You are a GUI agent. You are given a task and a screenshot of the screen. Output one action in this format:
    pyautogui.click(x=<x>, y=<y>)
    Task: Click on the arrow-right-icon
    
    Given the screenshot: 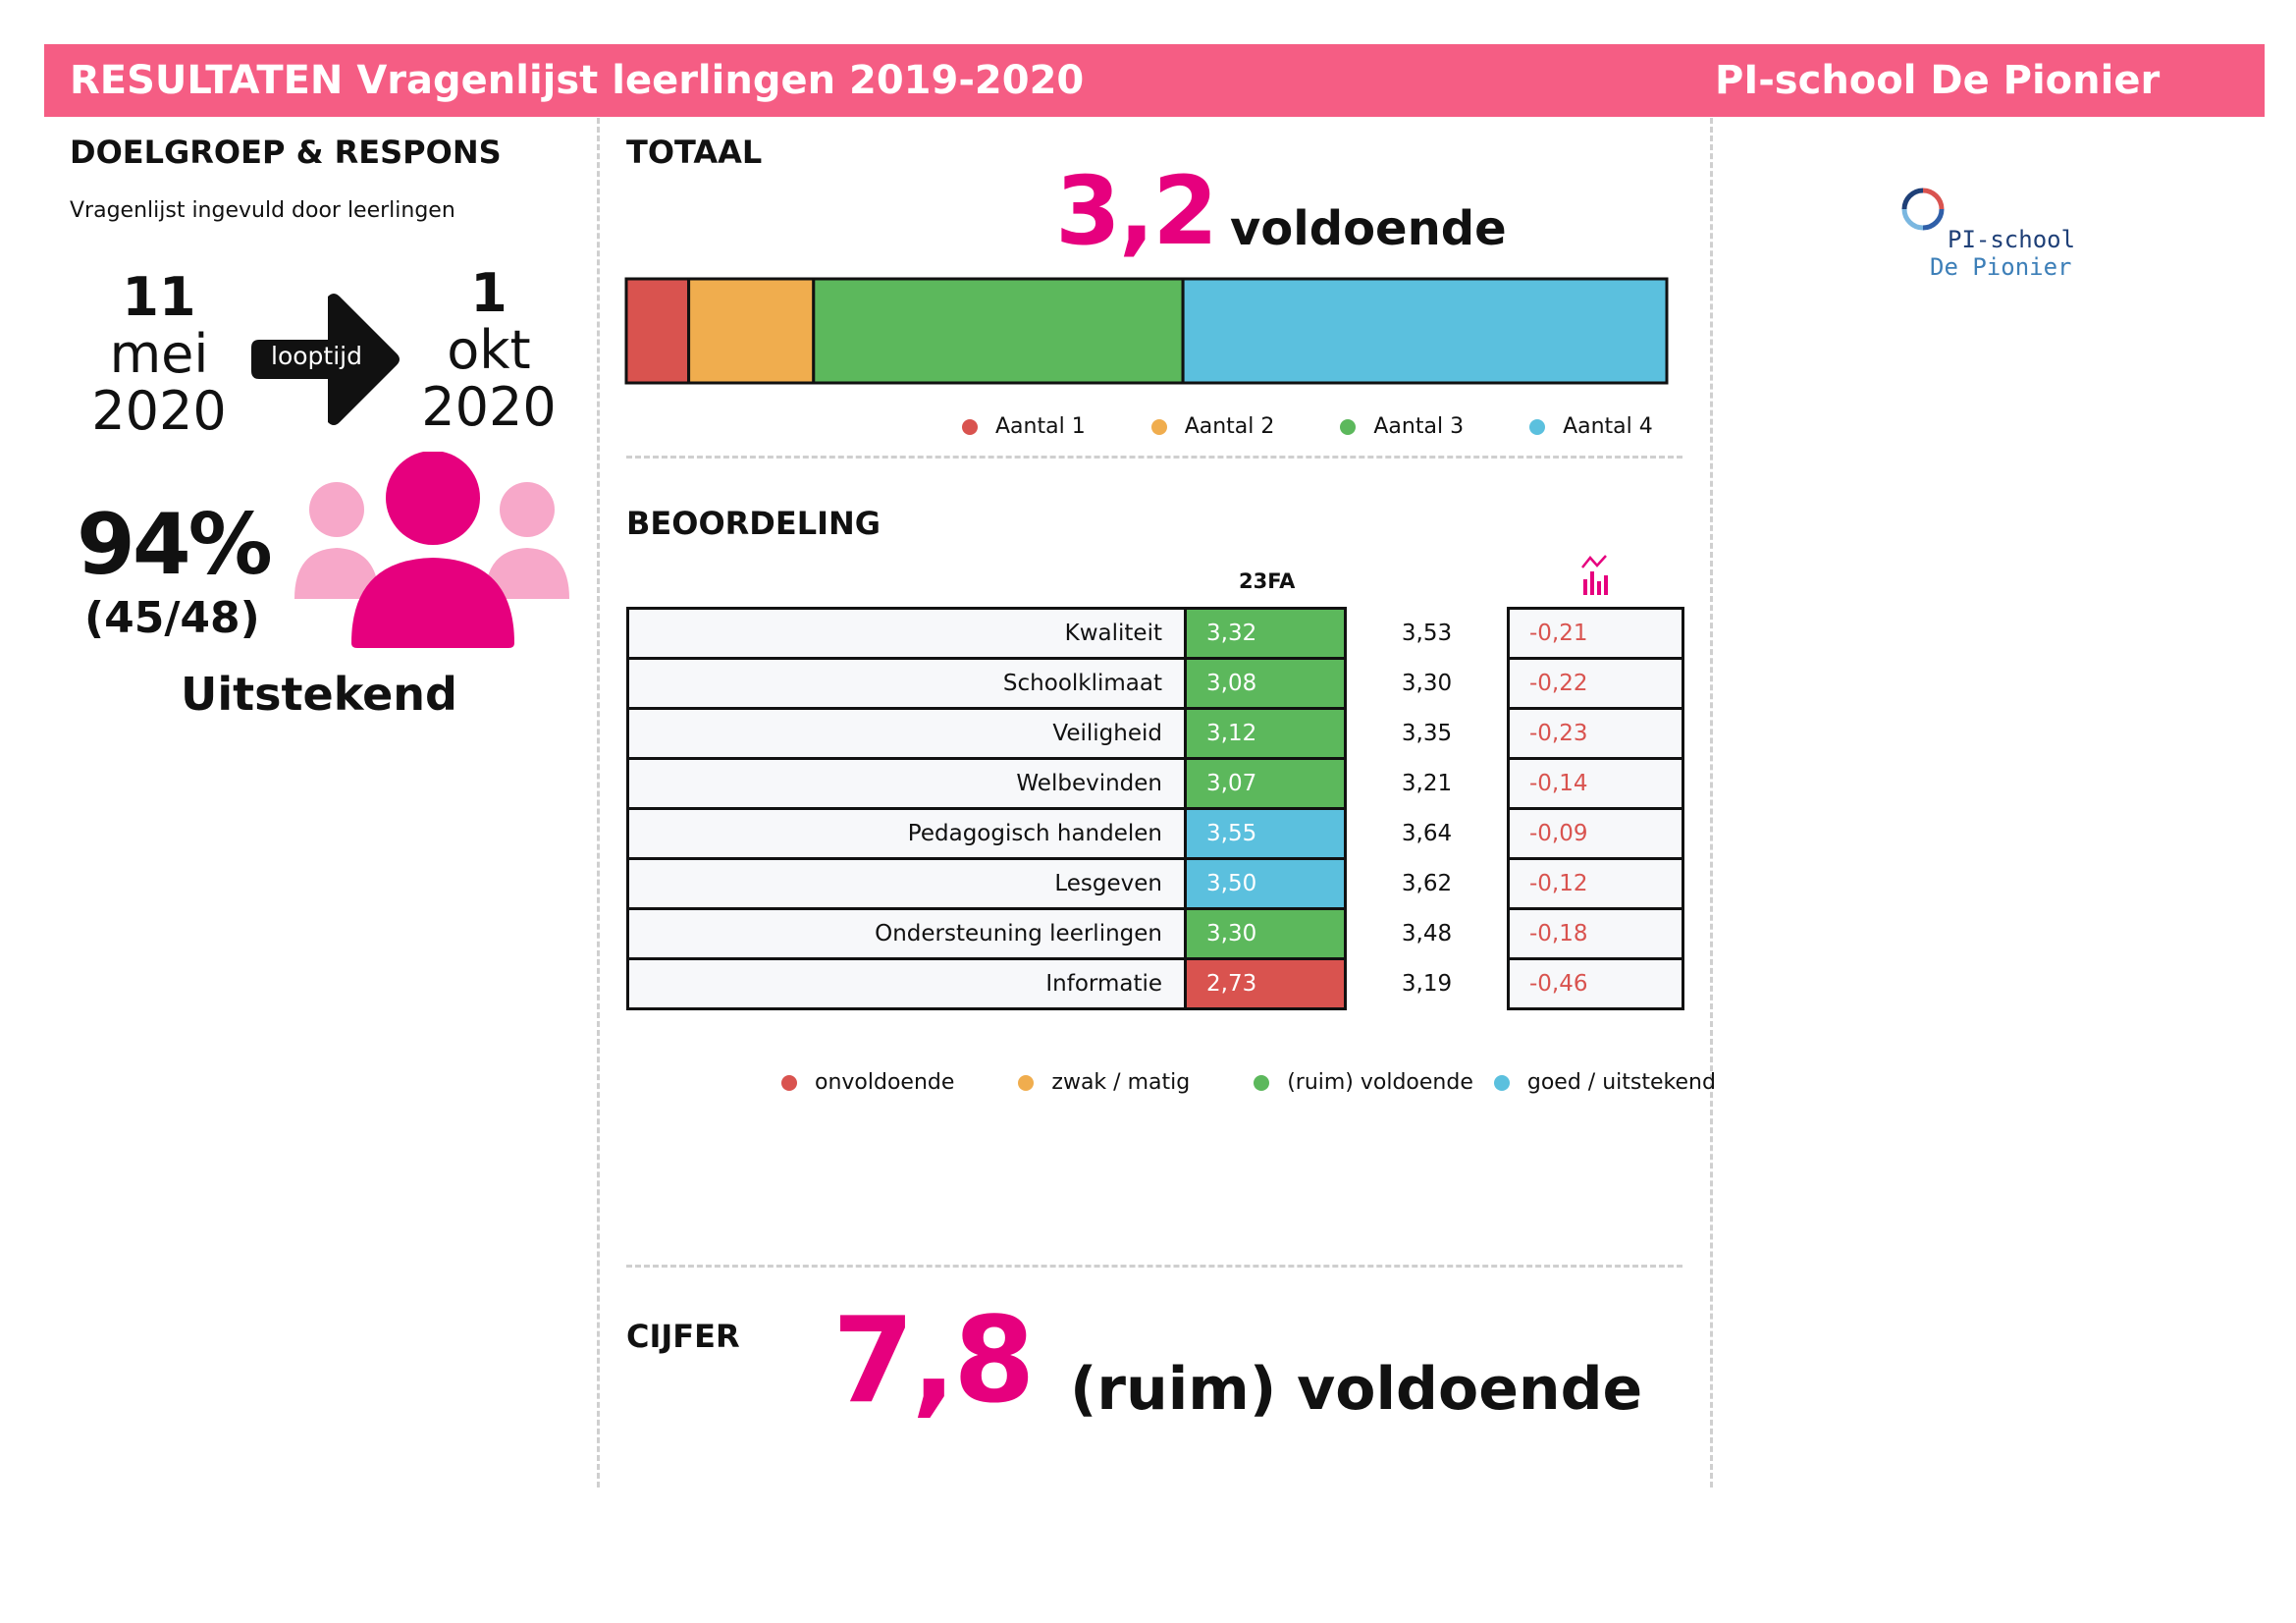 What is the action you would take?
    pyautogui.click(x=325, y=359)
    